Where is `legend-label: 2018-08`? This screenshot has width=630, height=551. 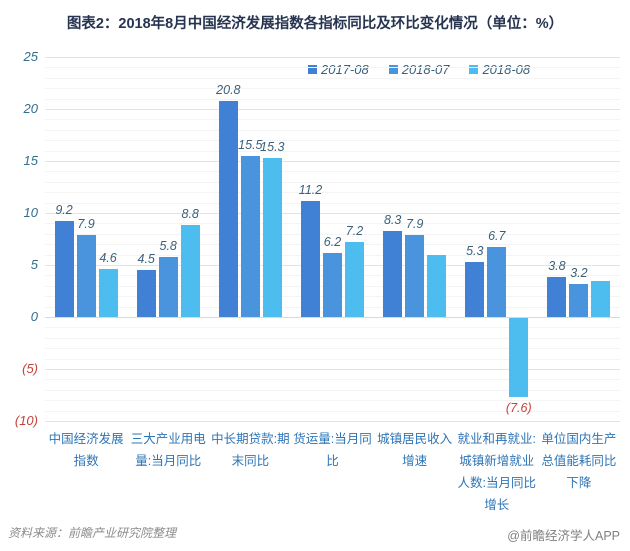 legend-label: 2018-08 is located at coordinates (506, 69).